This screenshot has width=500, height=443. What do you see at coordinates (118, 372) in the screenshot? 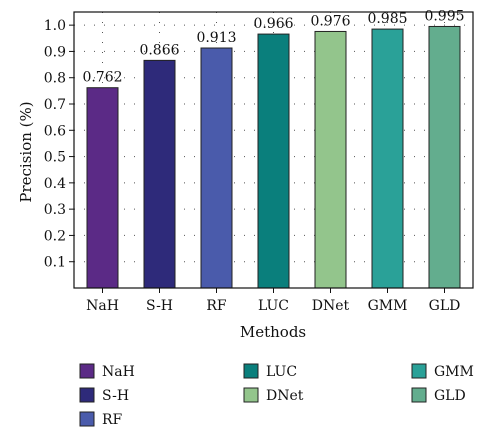
I see `legend-label-nah: NaH` at bounding box center [118, 372].